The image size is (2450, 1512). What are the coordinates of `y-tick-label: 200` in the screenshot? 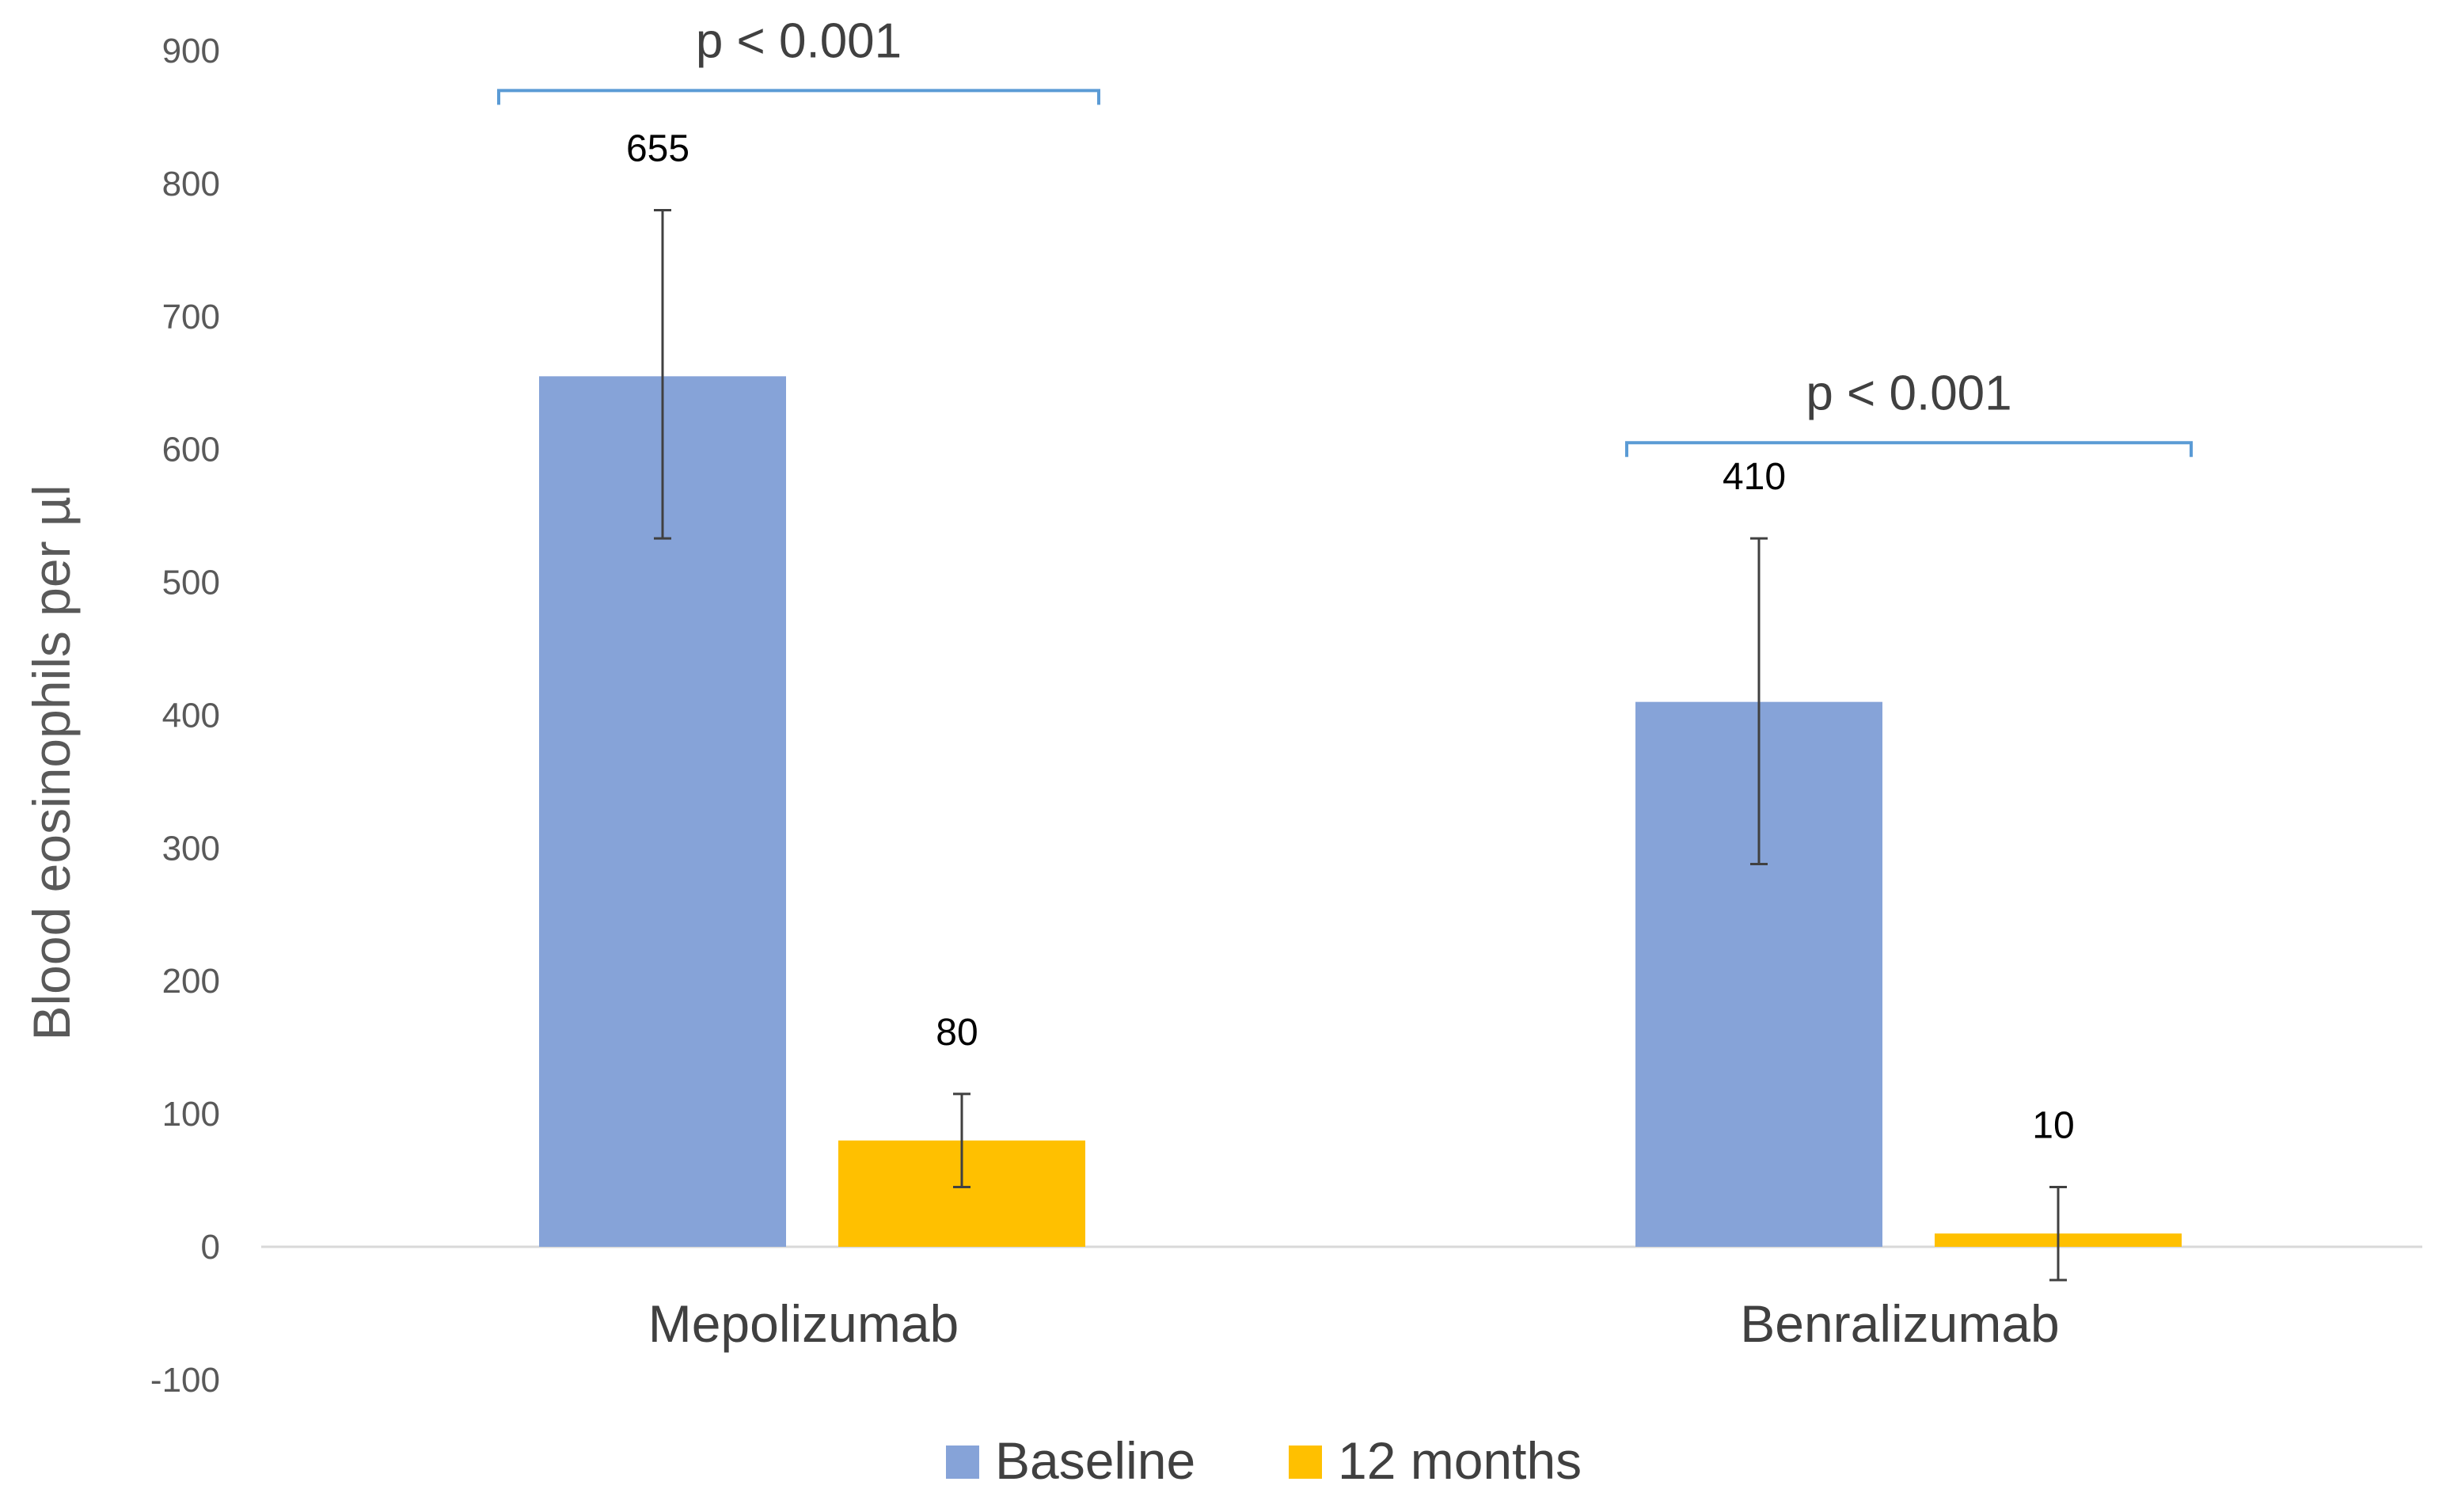 It's located at (191, 981).